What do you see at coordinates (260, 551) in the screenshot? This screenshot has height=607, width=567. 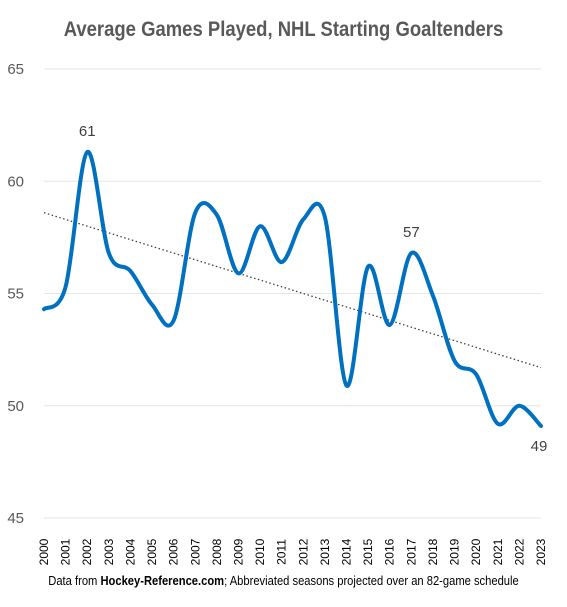 I see `x-tick-label: 2010` at bounding box center [260, 551].